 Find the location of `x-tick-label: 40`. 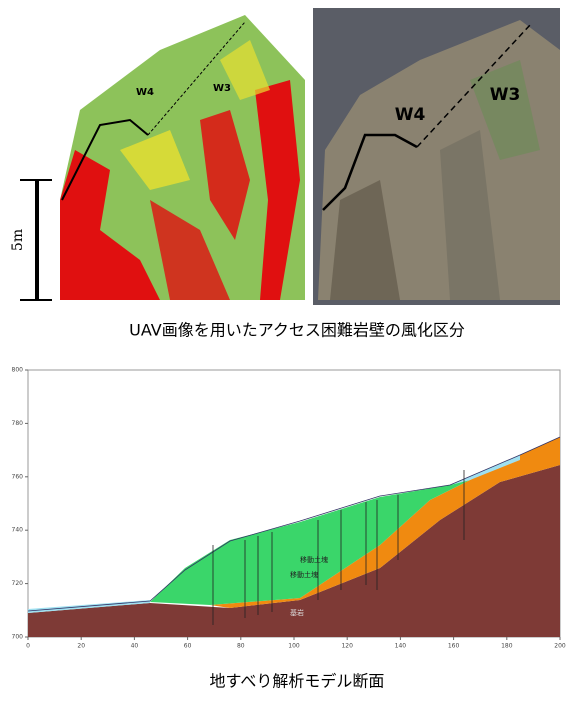

x-tick-label: 40 is located at coordinates (135, 646).